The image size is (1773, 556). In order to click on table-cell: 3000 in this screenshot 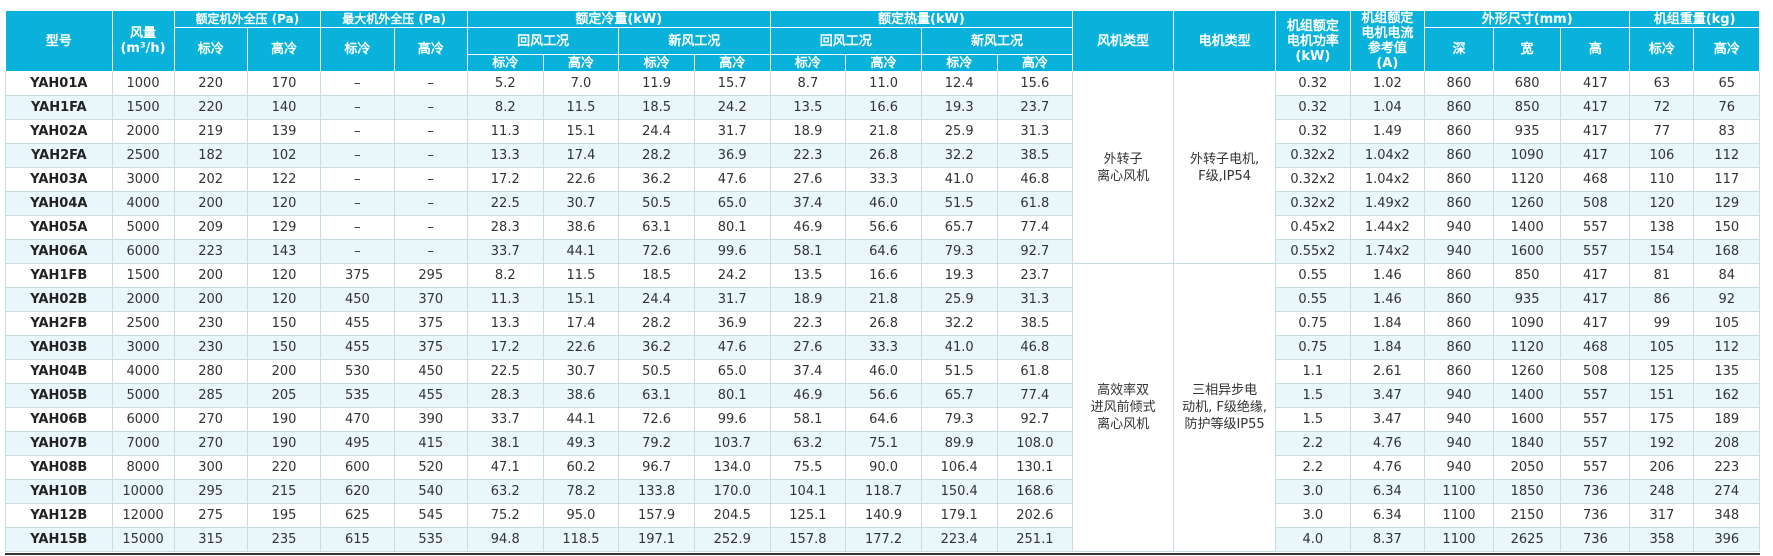, I will do `click(143, 179)`.